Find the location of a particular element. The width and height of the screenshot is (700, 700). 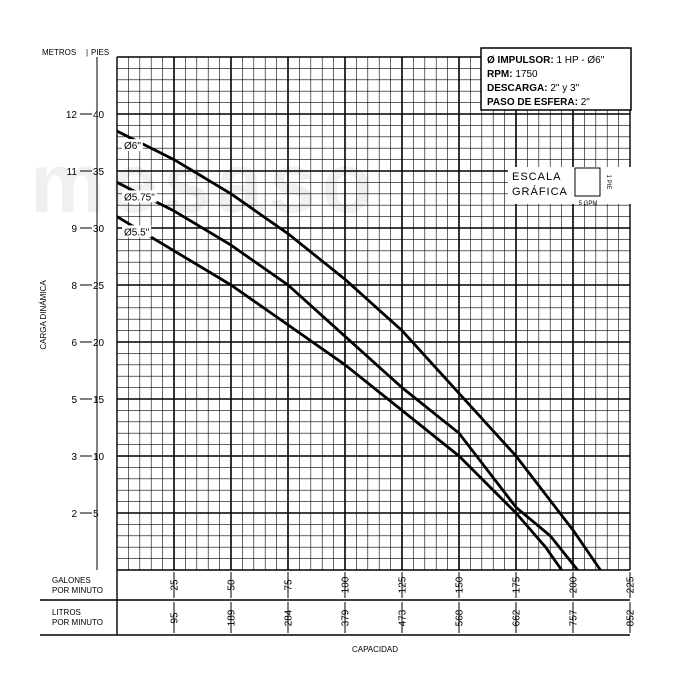

spec-line: Ø IMPULSOR: 1 HP - Ø6" is located at coordinates (546, 60).